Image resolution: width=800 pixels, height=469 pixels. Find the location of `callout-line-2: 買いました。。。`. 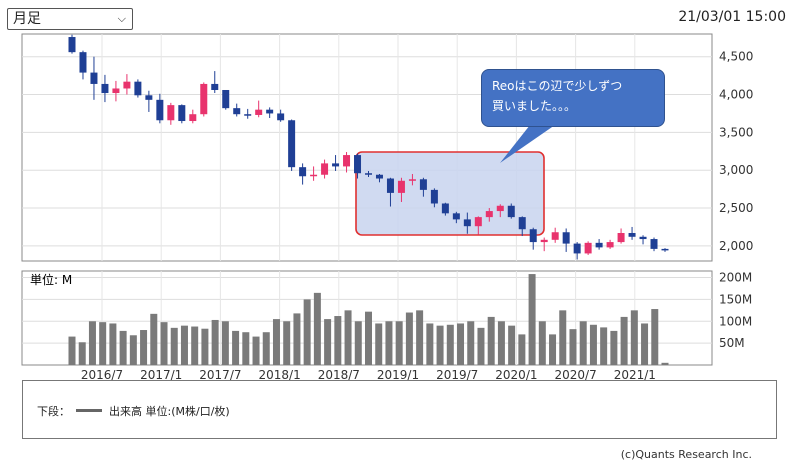

callout-line-2: 買いました。。。 is located at coordinates (534, 106).